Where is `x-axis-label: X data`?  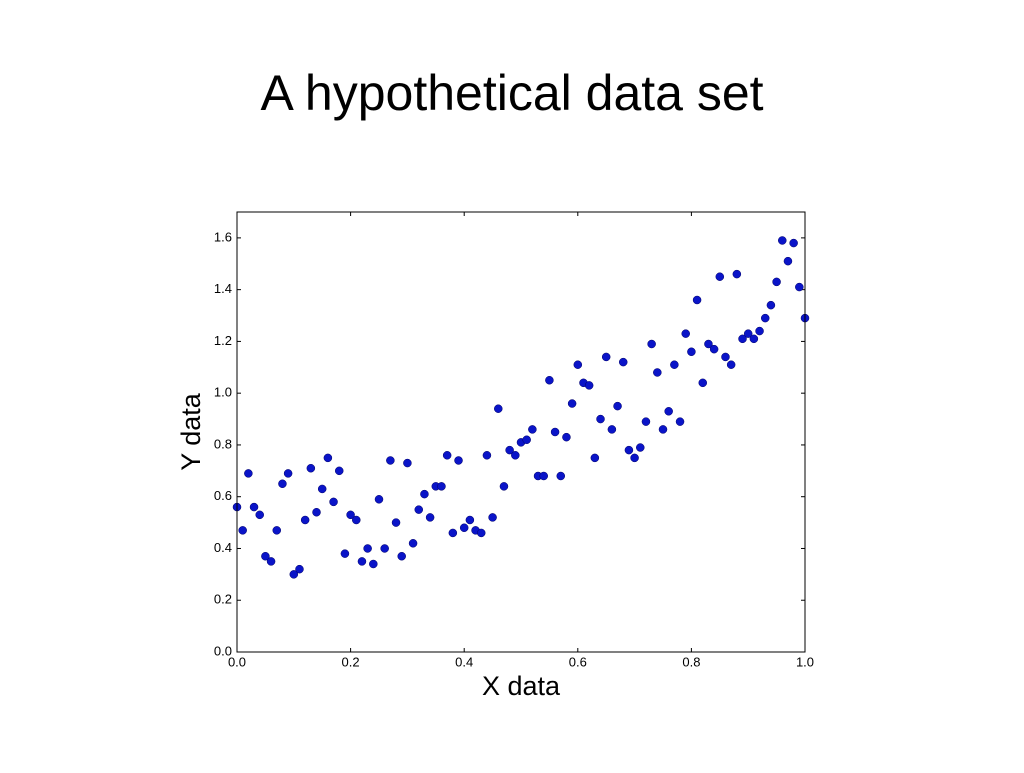 x-axis-label: X data is located at coordinates (521, 686).